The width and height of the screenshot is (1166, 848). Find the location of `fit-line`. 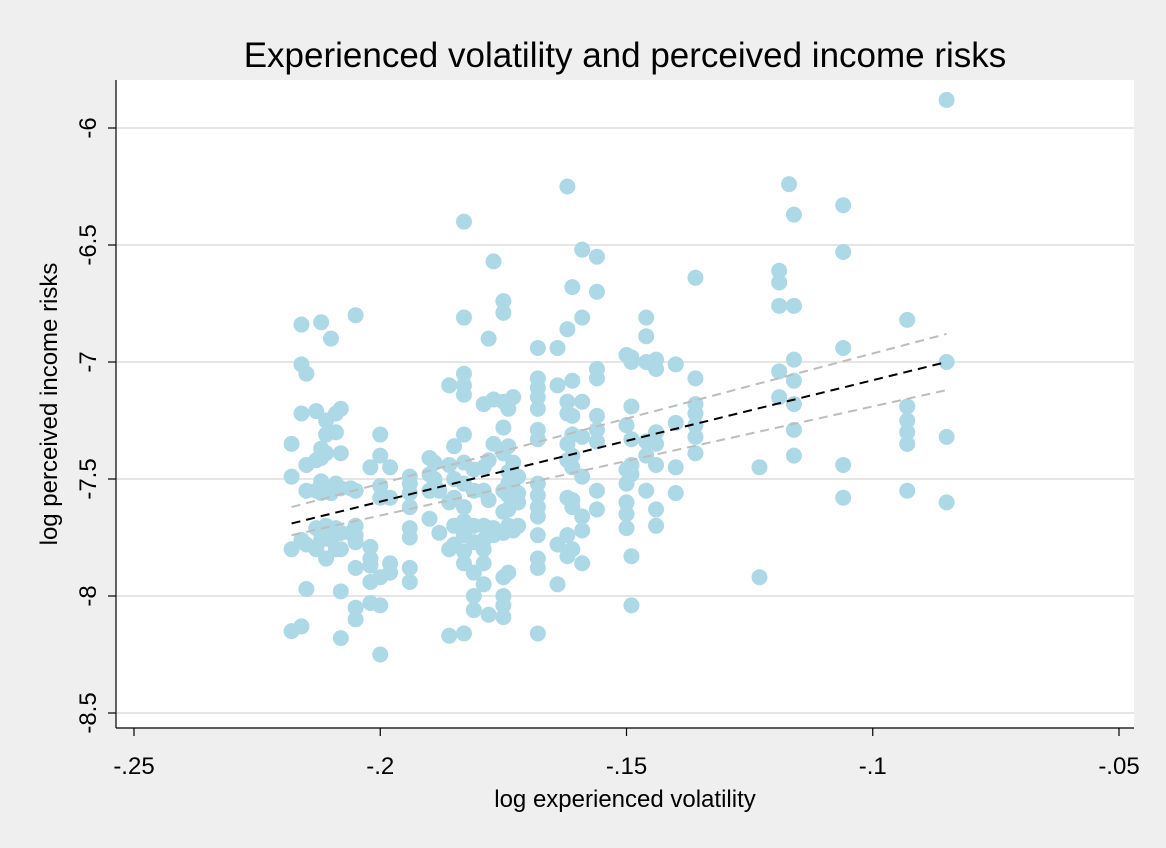

fit-line is located at coordinates (619, 443).